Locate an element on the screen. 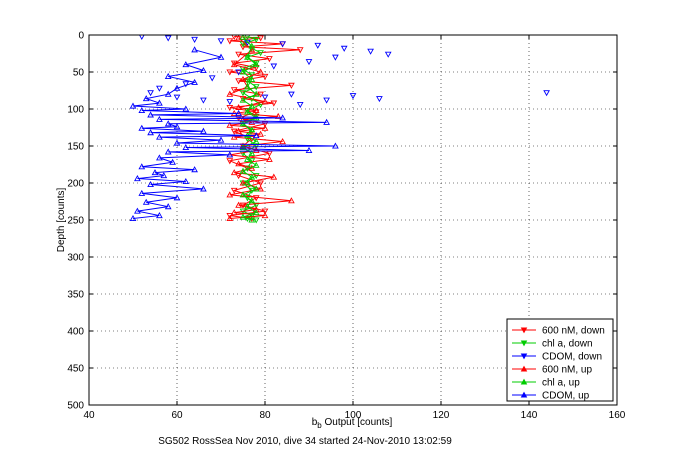  series-cdom-down is located at coordinates (344, 72).